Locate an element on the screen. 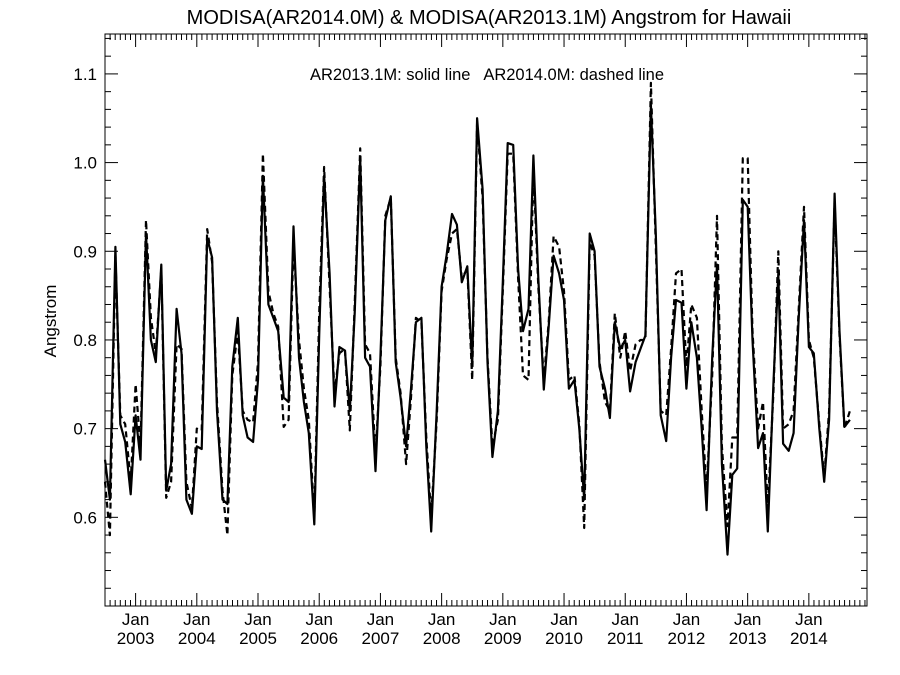  x-tick-year: 2006 is located at coordinates (319, 638).